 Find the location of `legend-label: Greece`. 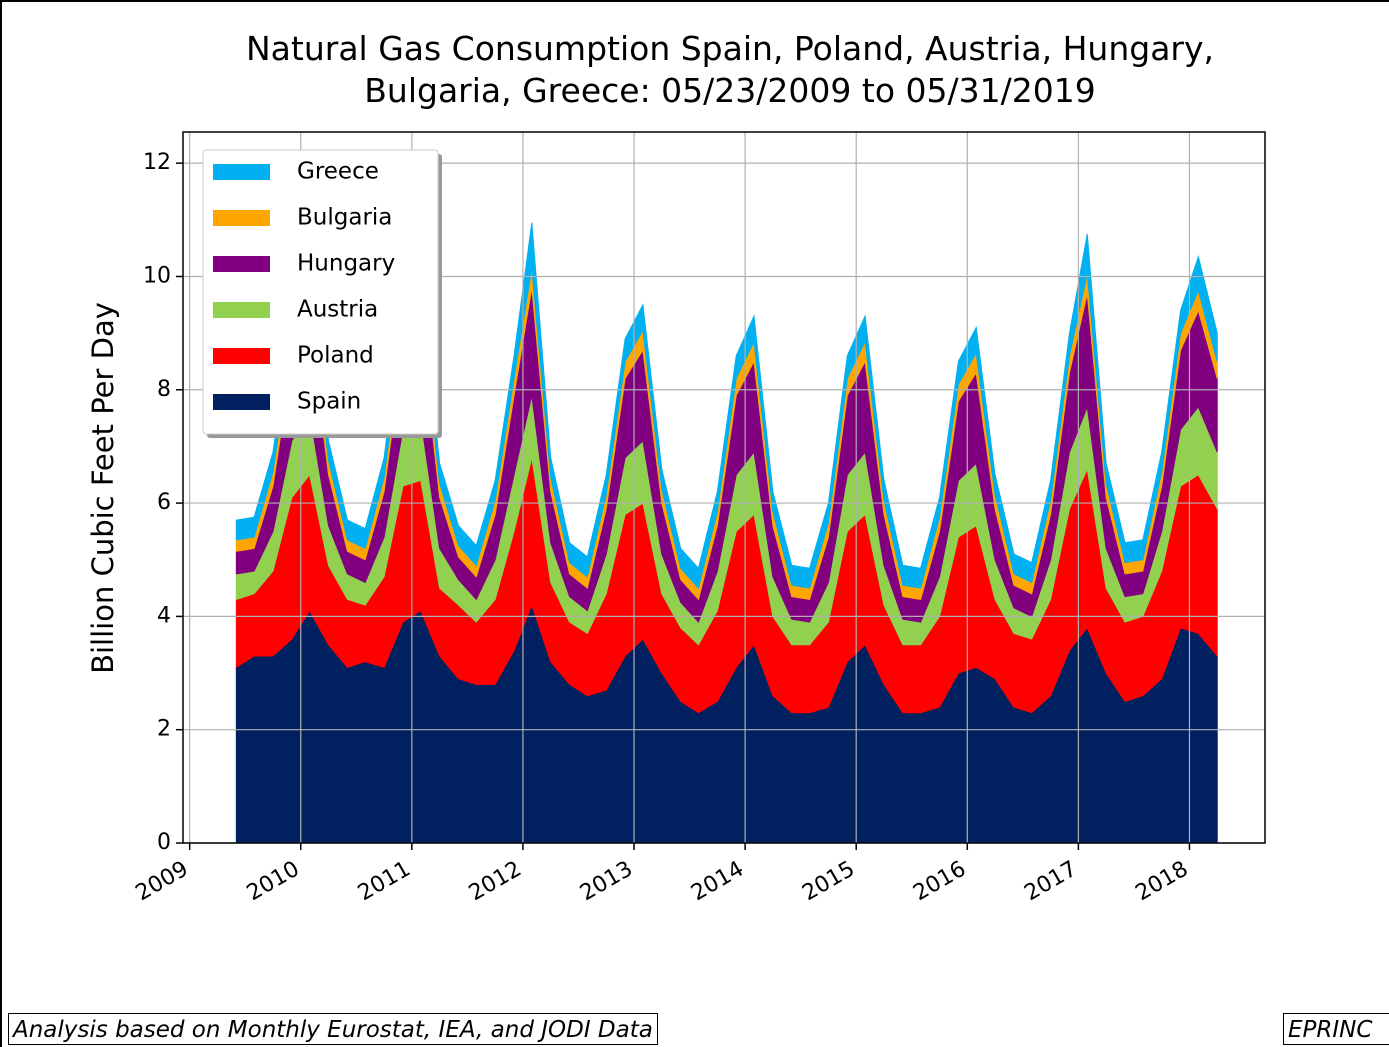

legend-label: Greece is located at coordinates (338, 172).